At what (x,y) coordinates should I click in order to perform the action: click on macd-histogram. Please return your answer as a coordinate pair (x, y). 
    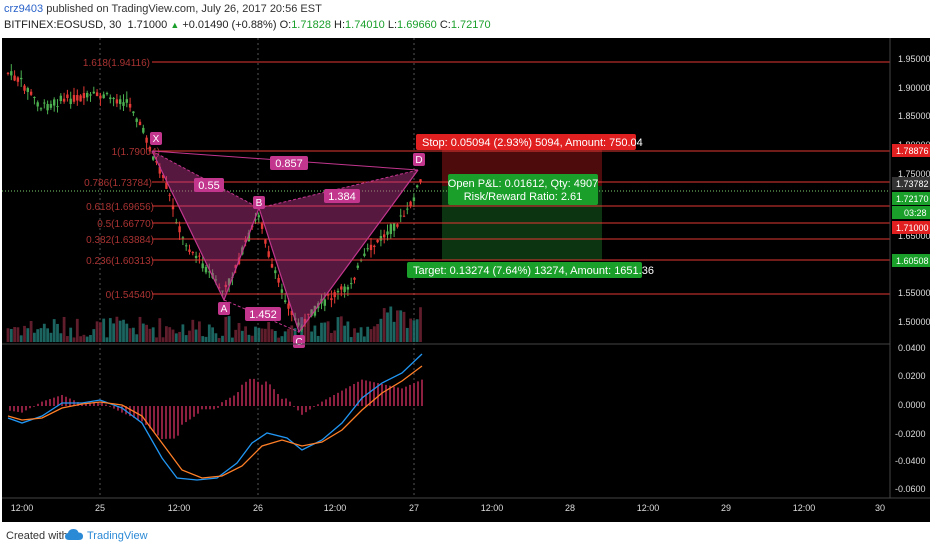
    Looking at the image, I should click on (216, 408).